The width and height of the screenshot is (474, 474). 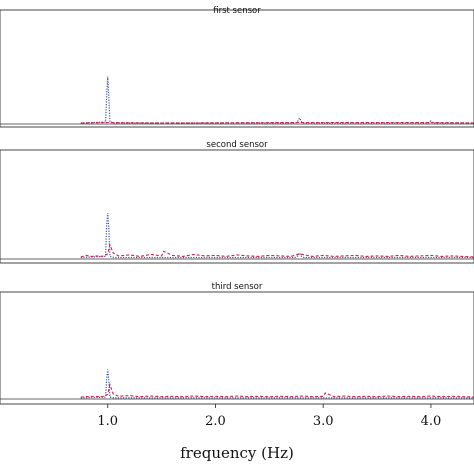 What do you see at coordinates (237, 453) in the screenshot?
I see `x-axis-label: frequency (Hz)` at bounding box center [237, 453].